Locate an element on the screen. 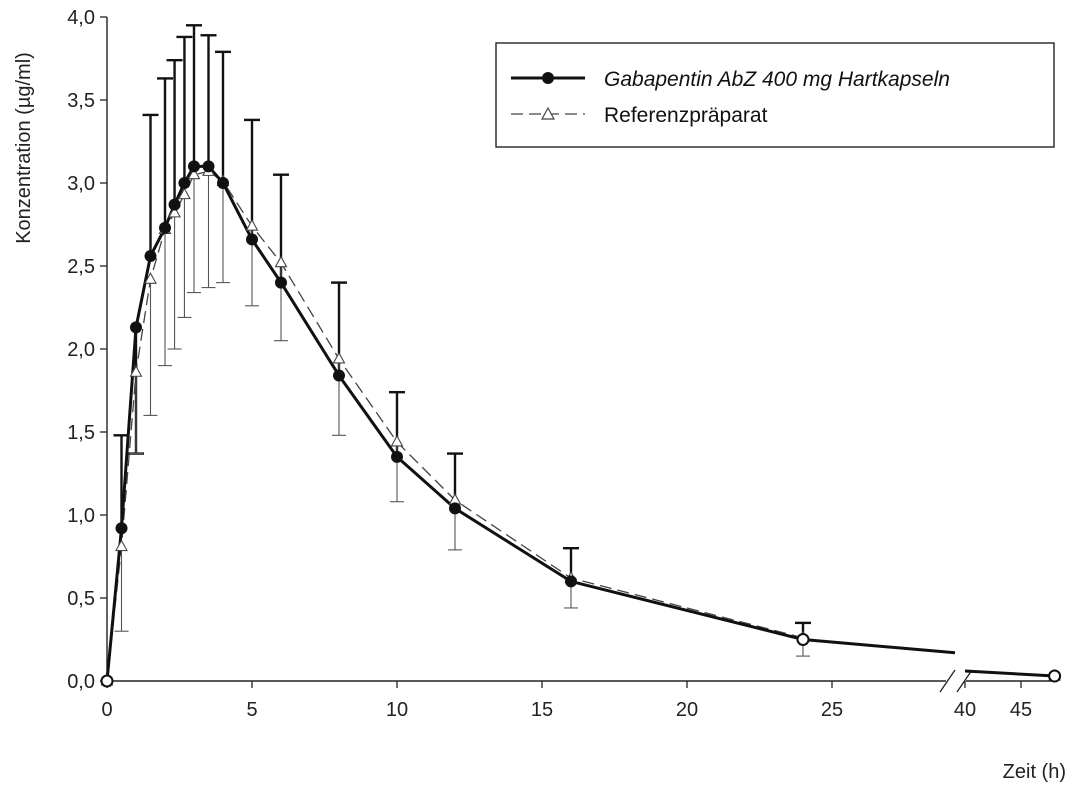 The image size is (1071, 789). y-tick-label: 0,5 is located at coordinates (81, 599).